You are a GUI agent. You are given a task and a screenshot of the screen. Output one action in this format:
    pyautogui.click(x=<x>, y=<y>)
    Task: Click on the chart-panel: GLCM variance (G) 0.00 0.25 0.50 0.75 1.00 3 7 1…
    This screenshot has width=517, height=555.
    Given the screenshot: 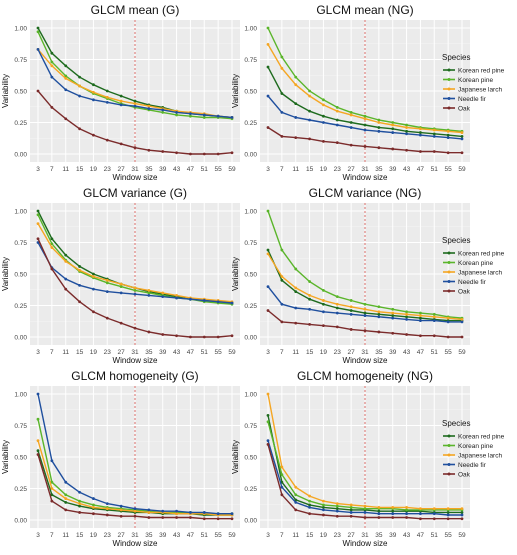 What is the action you would take?
    pyautogui.click(x=120, y=275)
    